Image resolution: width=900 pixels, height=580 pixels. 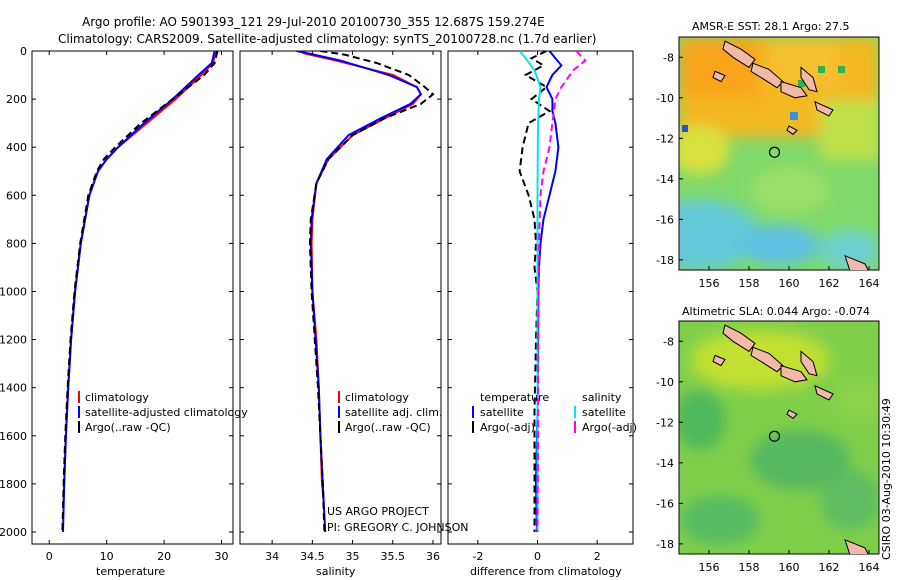 I want to click on salinity-xlabel: salinity, so click(x=336, y=571).